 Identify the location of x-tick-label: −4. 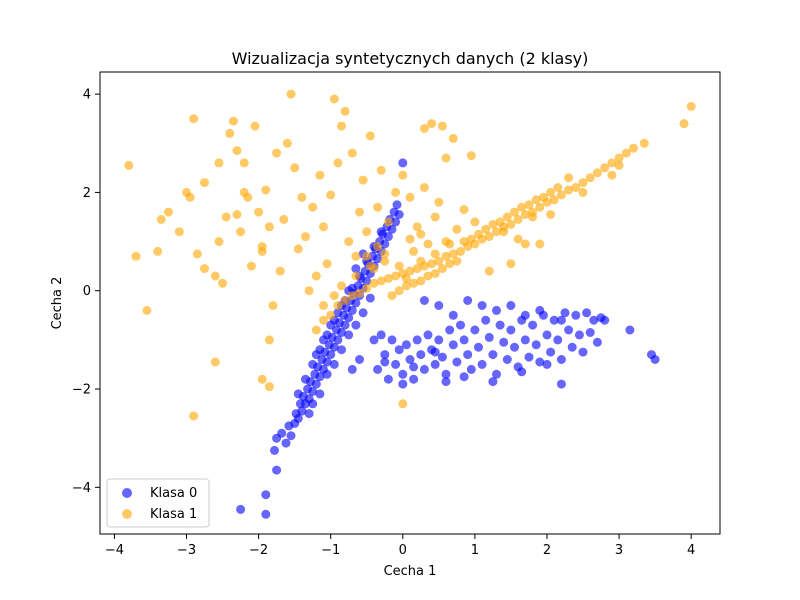
(114, 550).